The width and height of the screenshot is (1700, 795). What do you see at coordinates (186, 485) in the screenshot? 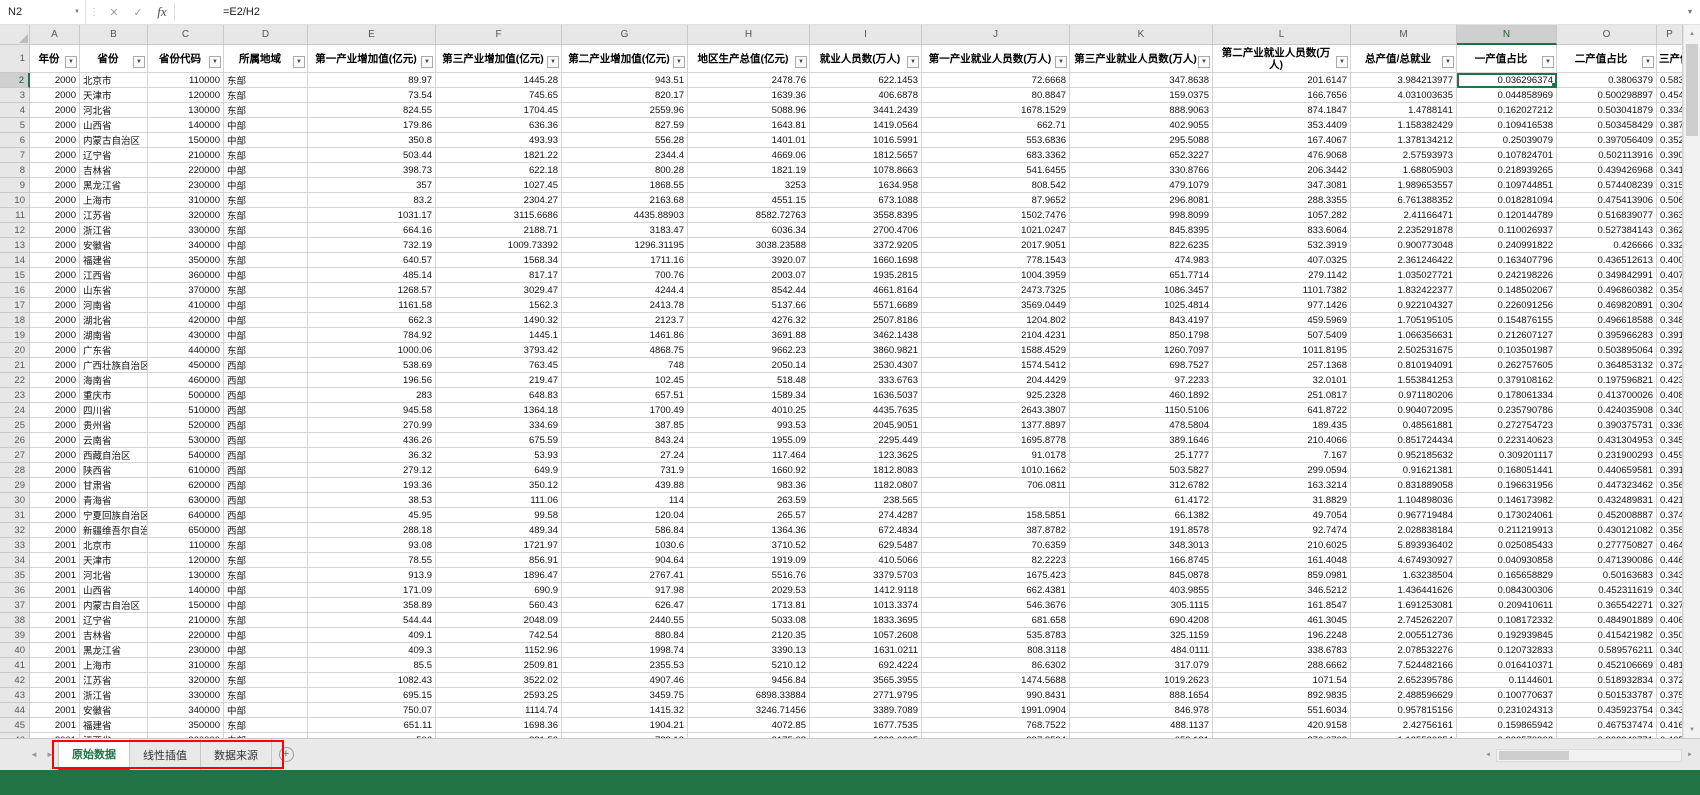
I see `cell-C29: 620000` at bounding box center [186, 485].